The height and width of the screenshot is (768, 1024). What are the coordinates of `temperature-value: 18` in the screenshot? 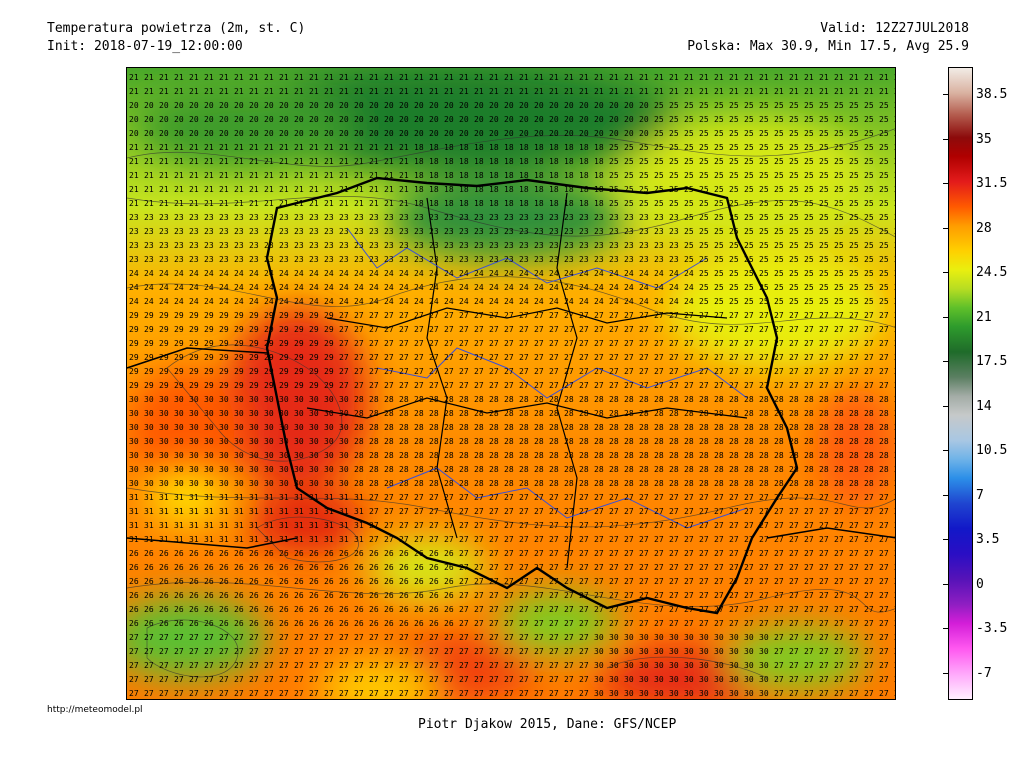 It's located at (494, 175).